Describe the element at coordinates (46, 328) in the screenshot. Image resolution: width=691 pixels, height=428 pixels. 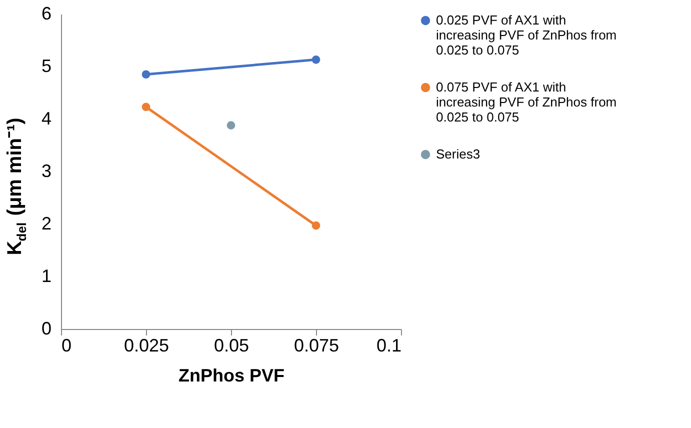
I see `y-tick-label: 0` at that location.